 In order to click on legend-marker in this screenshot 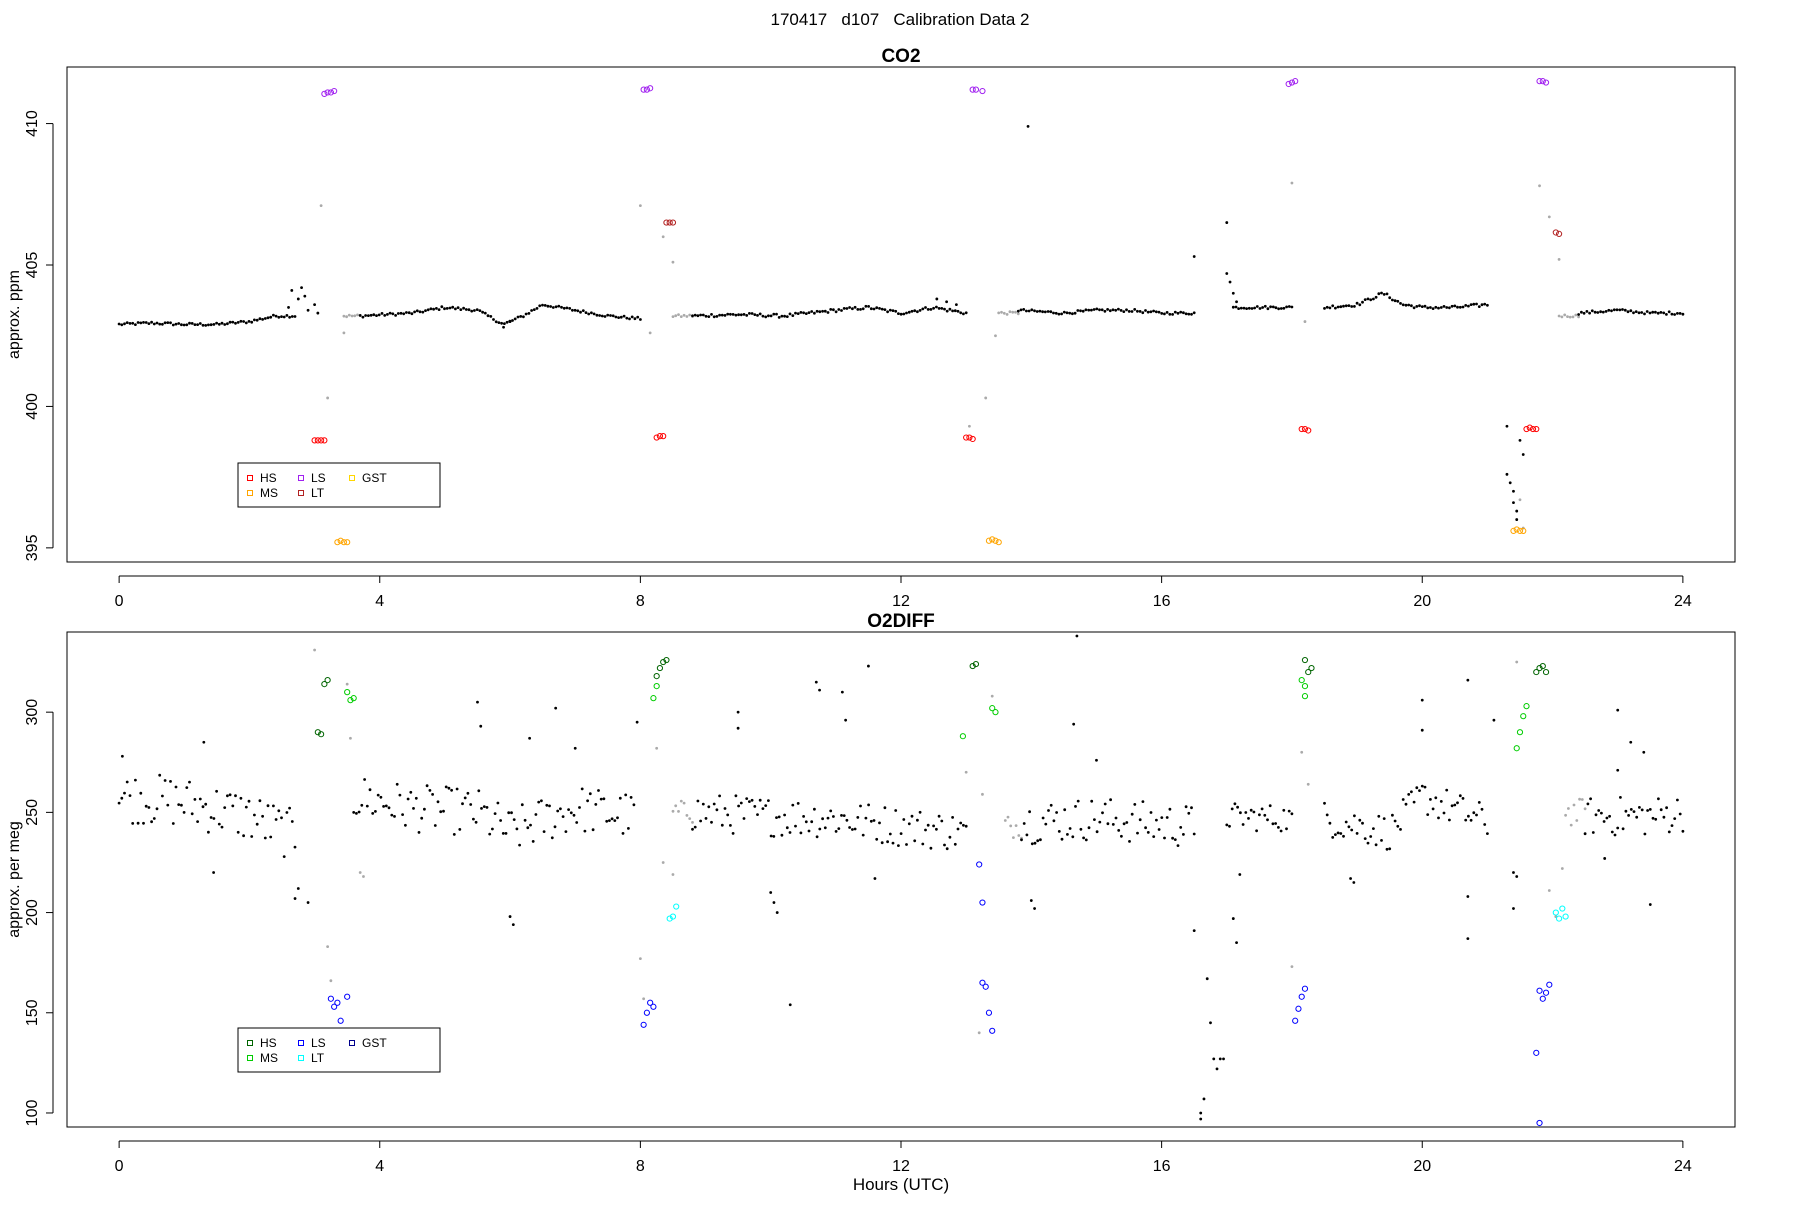, I will do `click(250, 1043)`.